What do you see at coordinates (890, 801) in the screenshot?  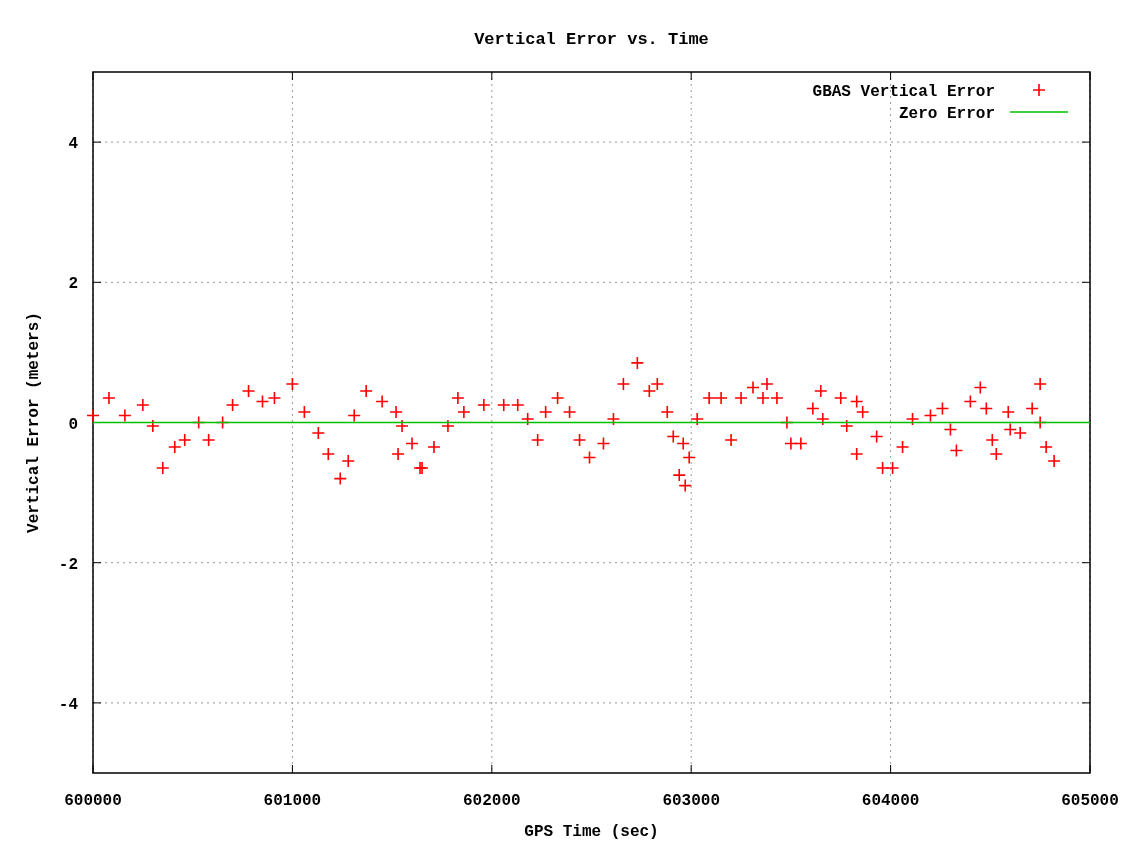 I see `x-tick-label: 604000` at bounding box center [890, 801].